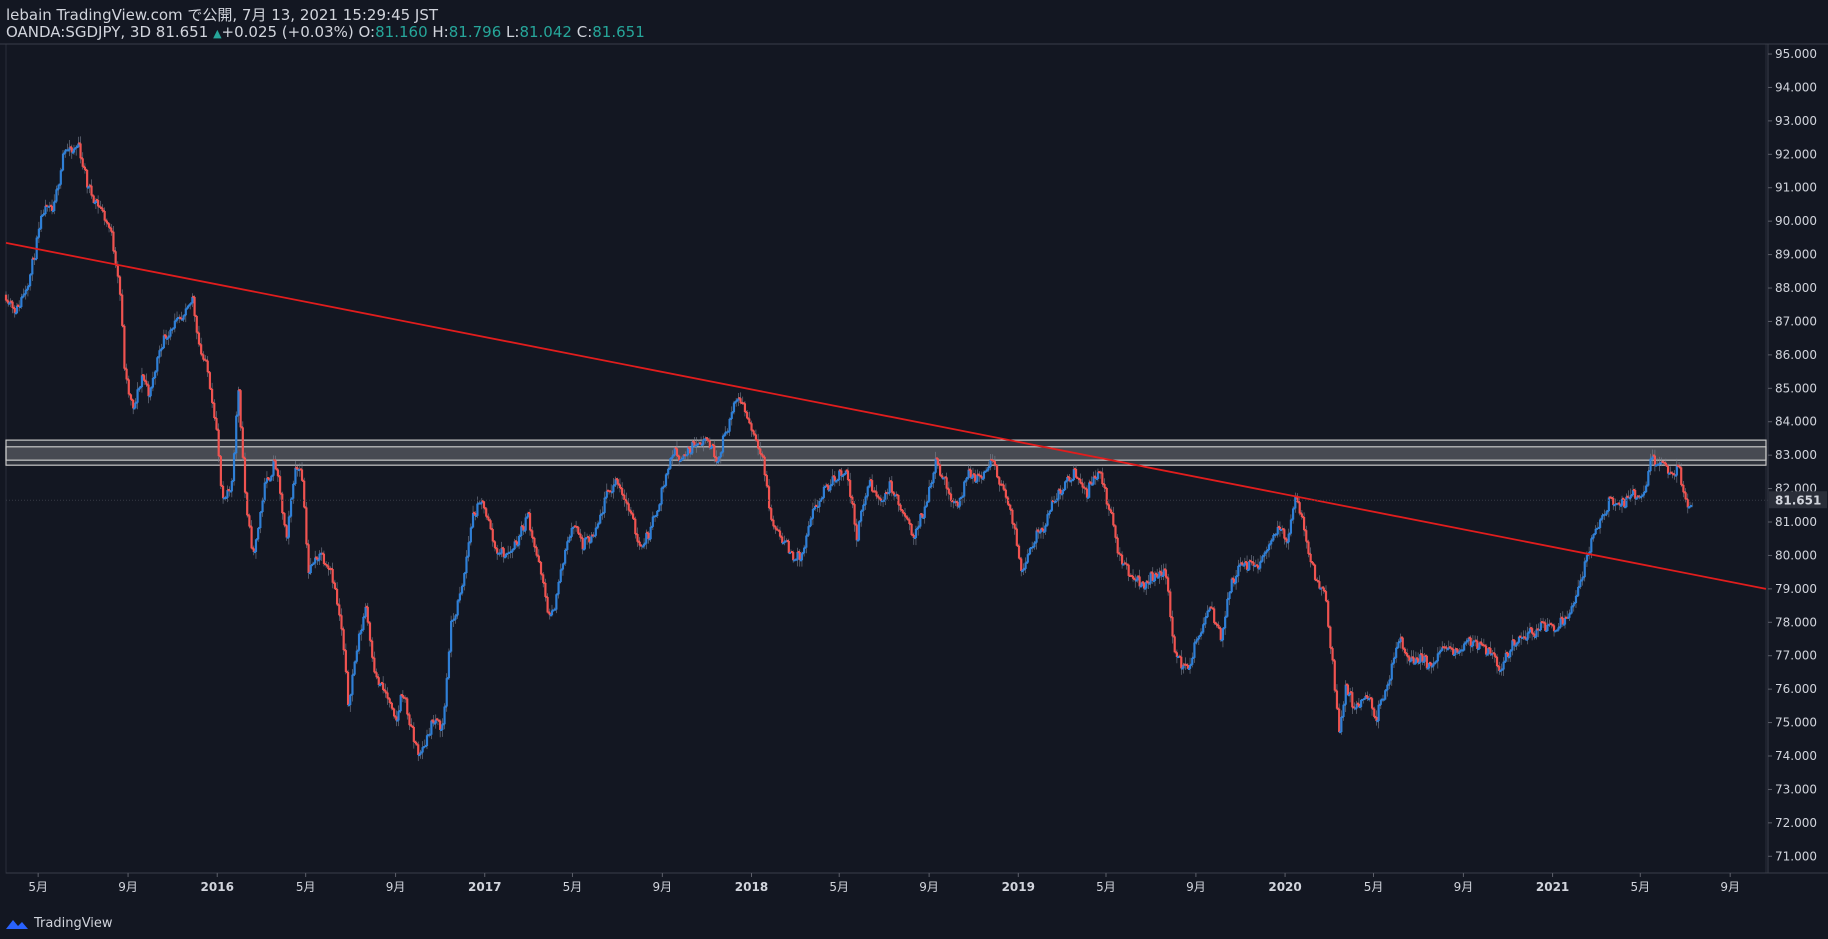 The image size is (1828, 939). Describe the element at coordinates (1018, 887) in the screenshot. I see `x-tick-label: 2019` at that location.